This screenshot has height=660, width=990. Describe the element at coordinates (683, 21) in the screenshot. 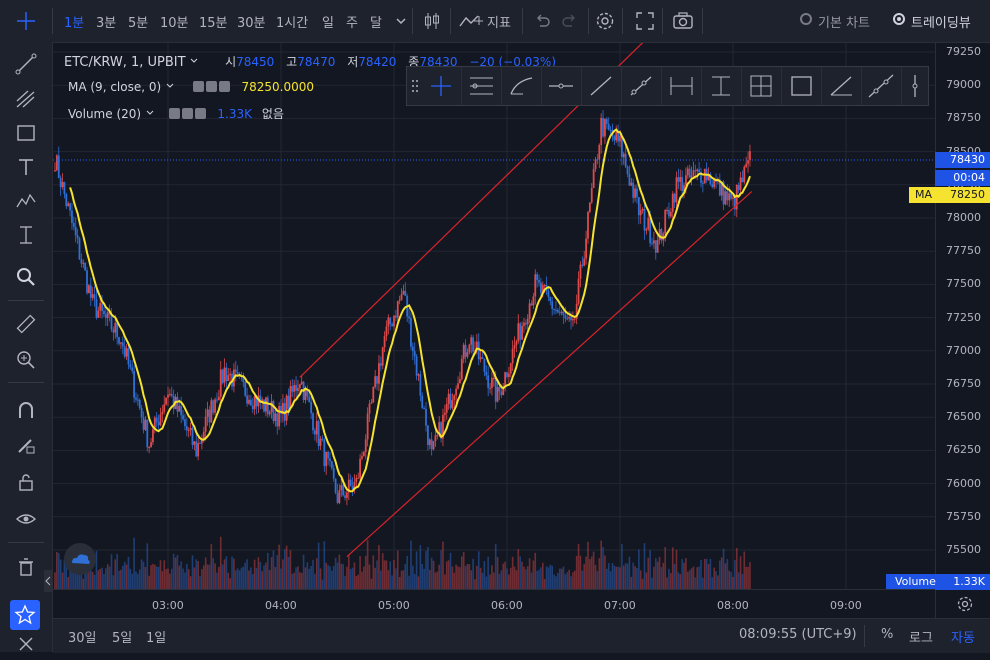

I see `camera-icon` at that location.